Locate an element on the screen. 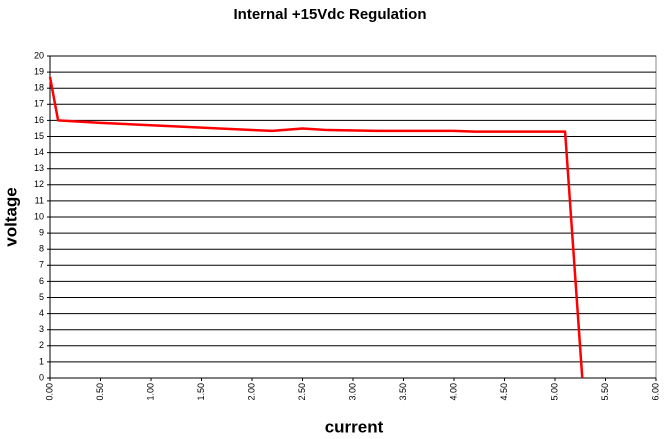 Image resolution: width=664 pixels, height=439 pixels. x-tick-label: 0.50 is located at coordinates (100, 392).